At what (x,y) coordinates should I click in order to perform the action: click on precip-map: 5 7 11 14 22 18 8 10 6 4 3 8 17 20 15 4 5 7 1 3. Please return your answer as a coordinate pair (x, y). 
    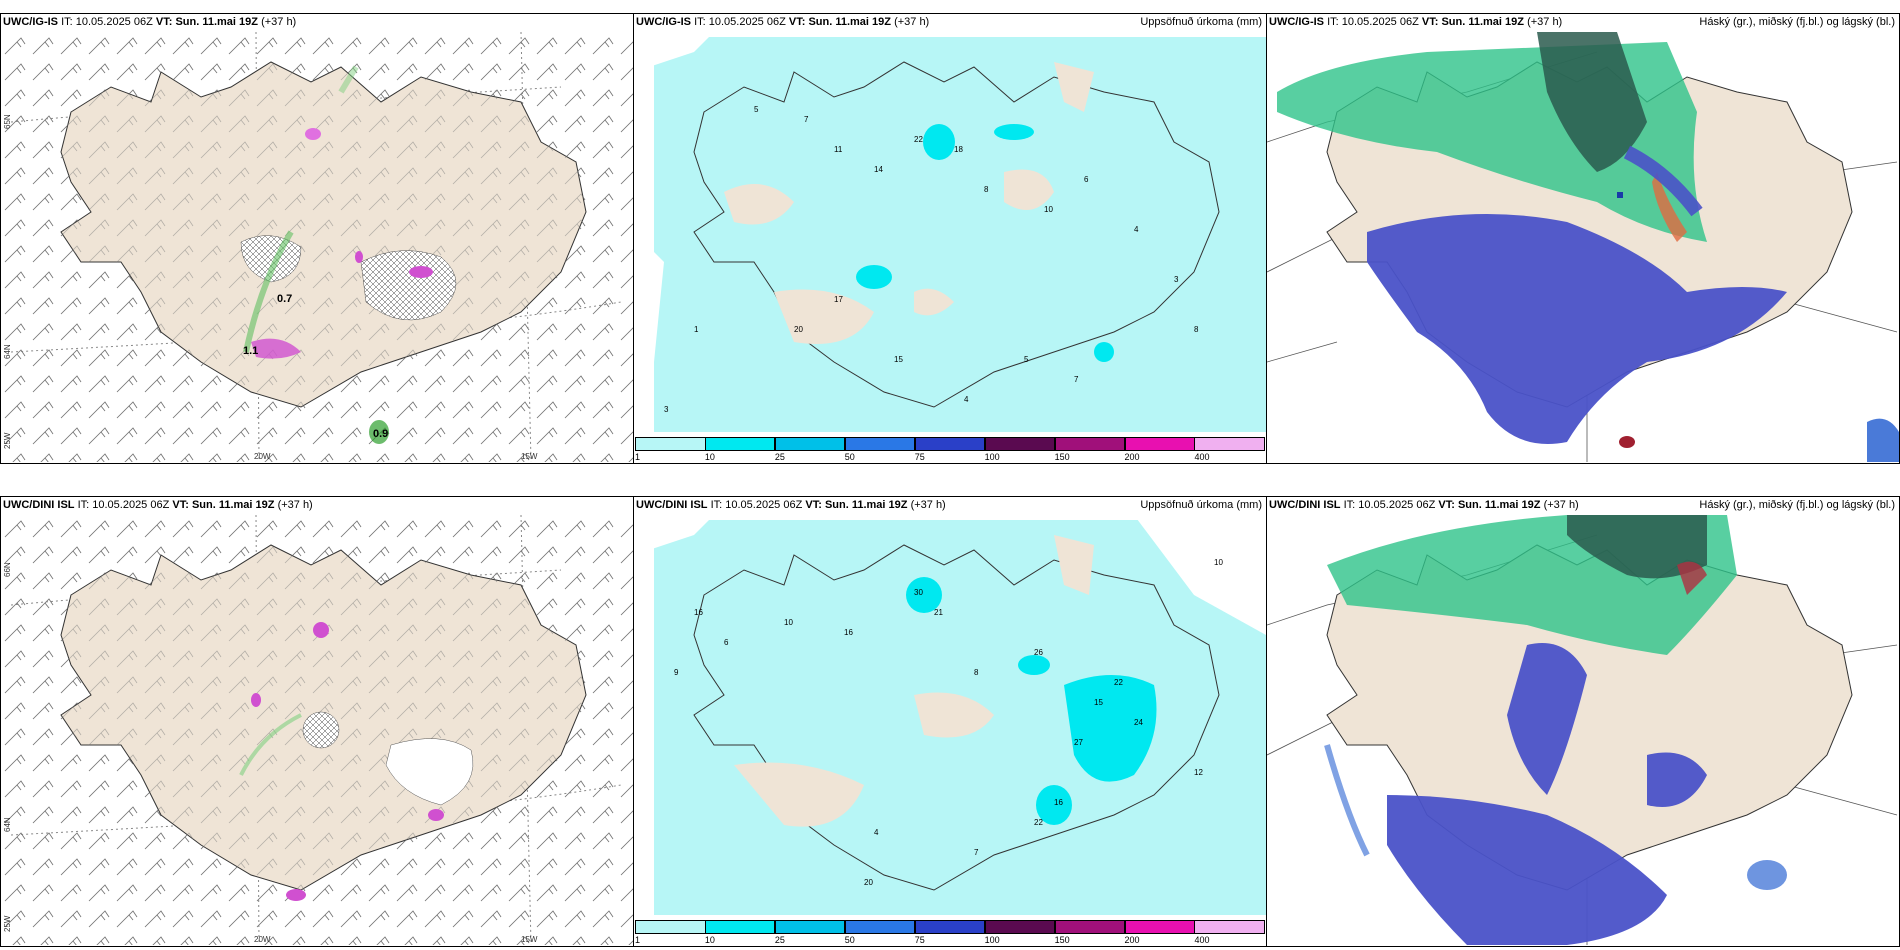
    Looking at the image, I should click on (950, 232).